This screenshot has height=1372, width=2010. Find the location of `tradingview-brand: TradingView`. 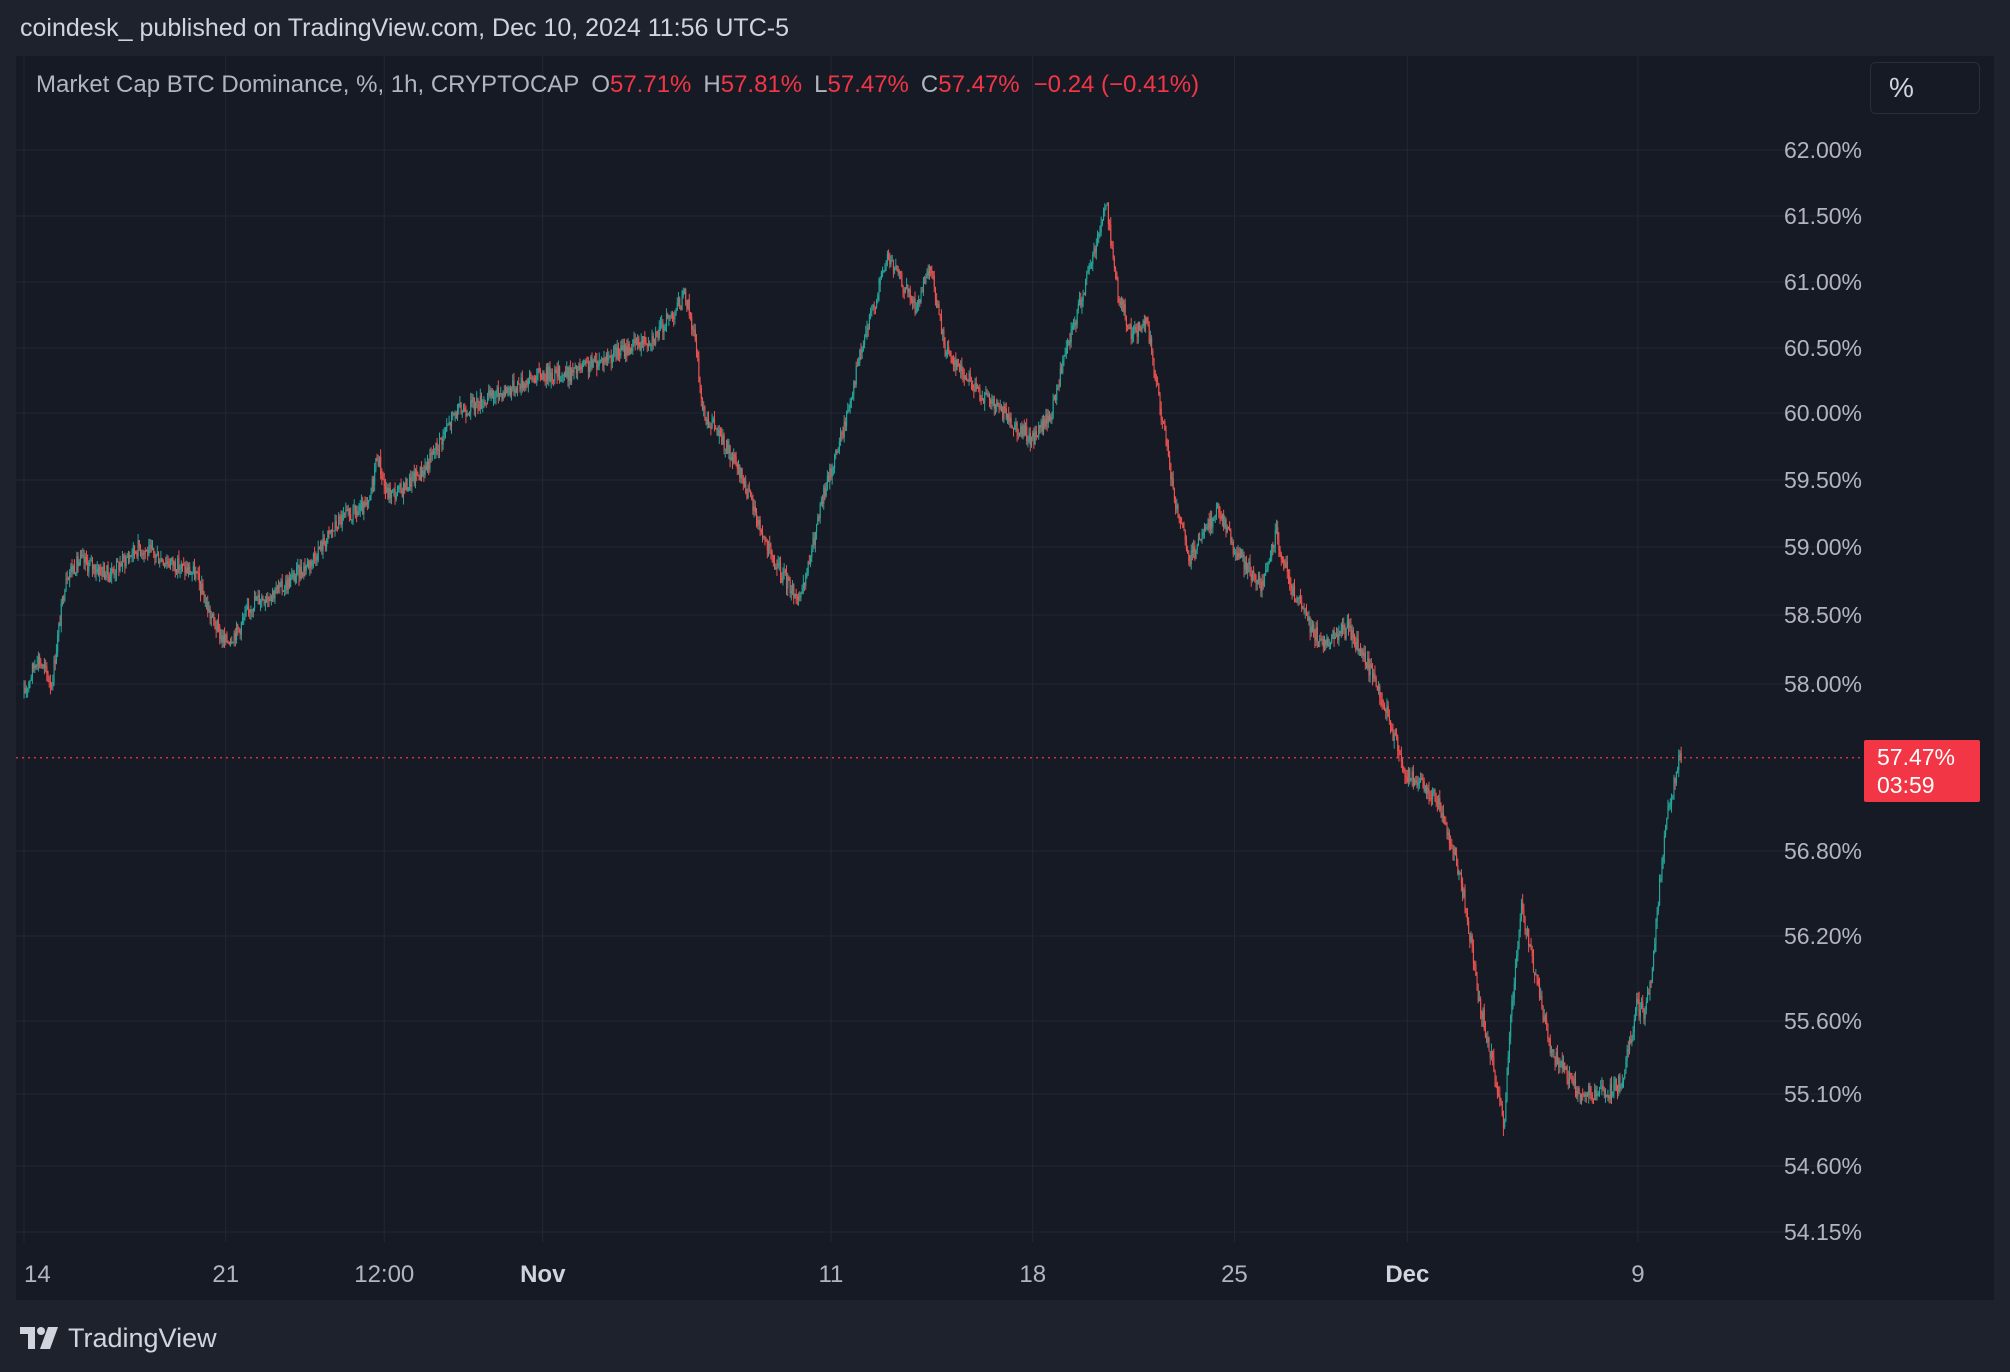

tradingview-brand: TradingView is located at coordinates (118, 1338).